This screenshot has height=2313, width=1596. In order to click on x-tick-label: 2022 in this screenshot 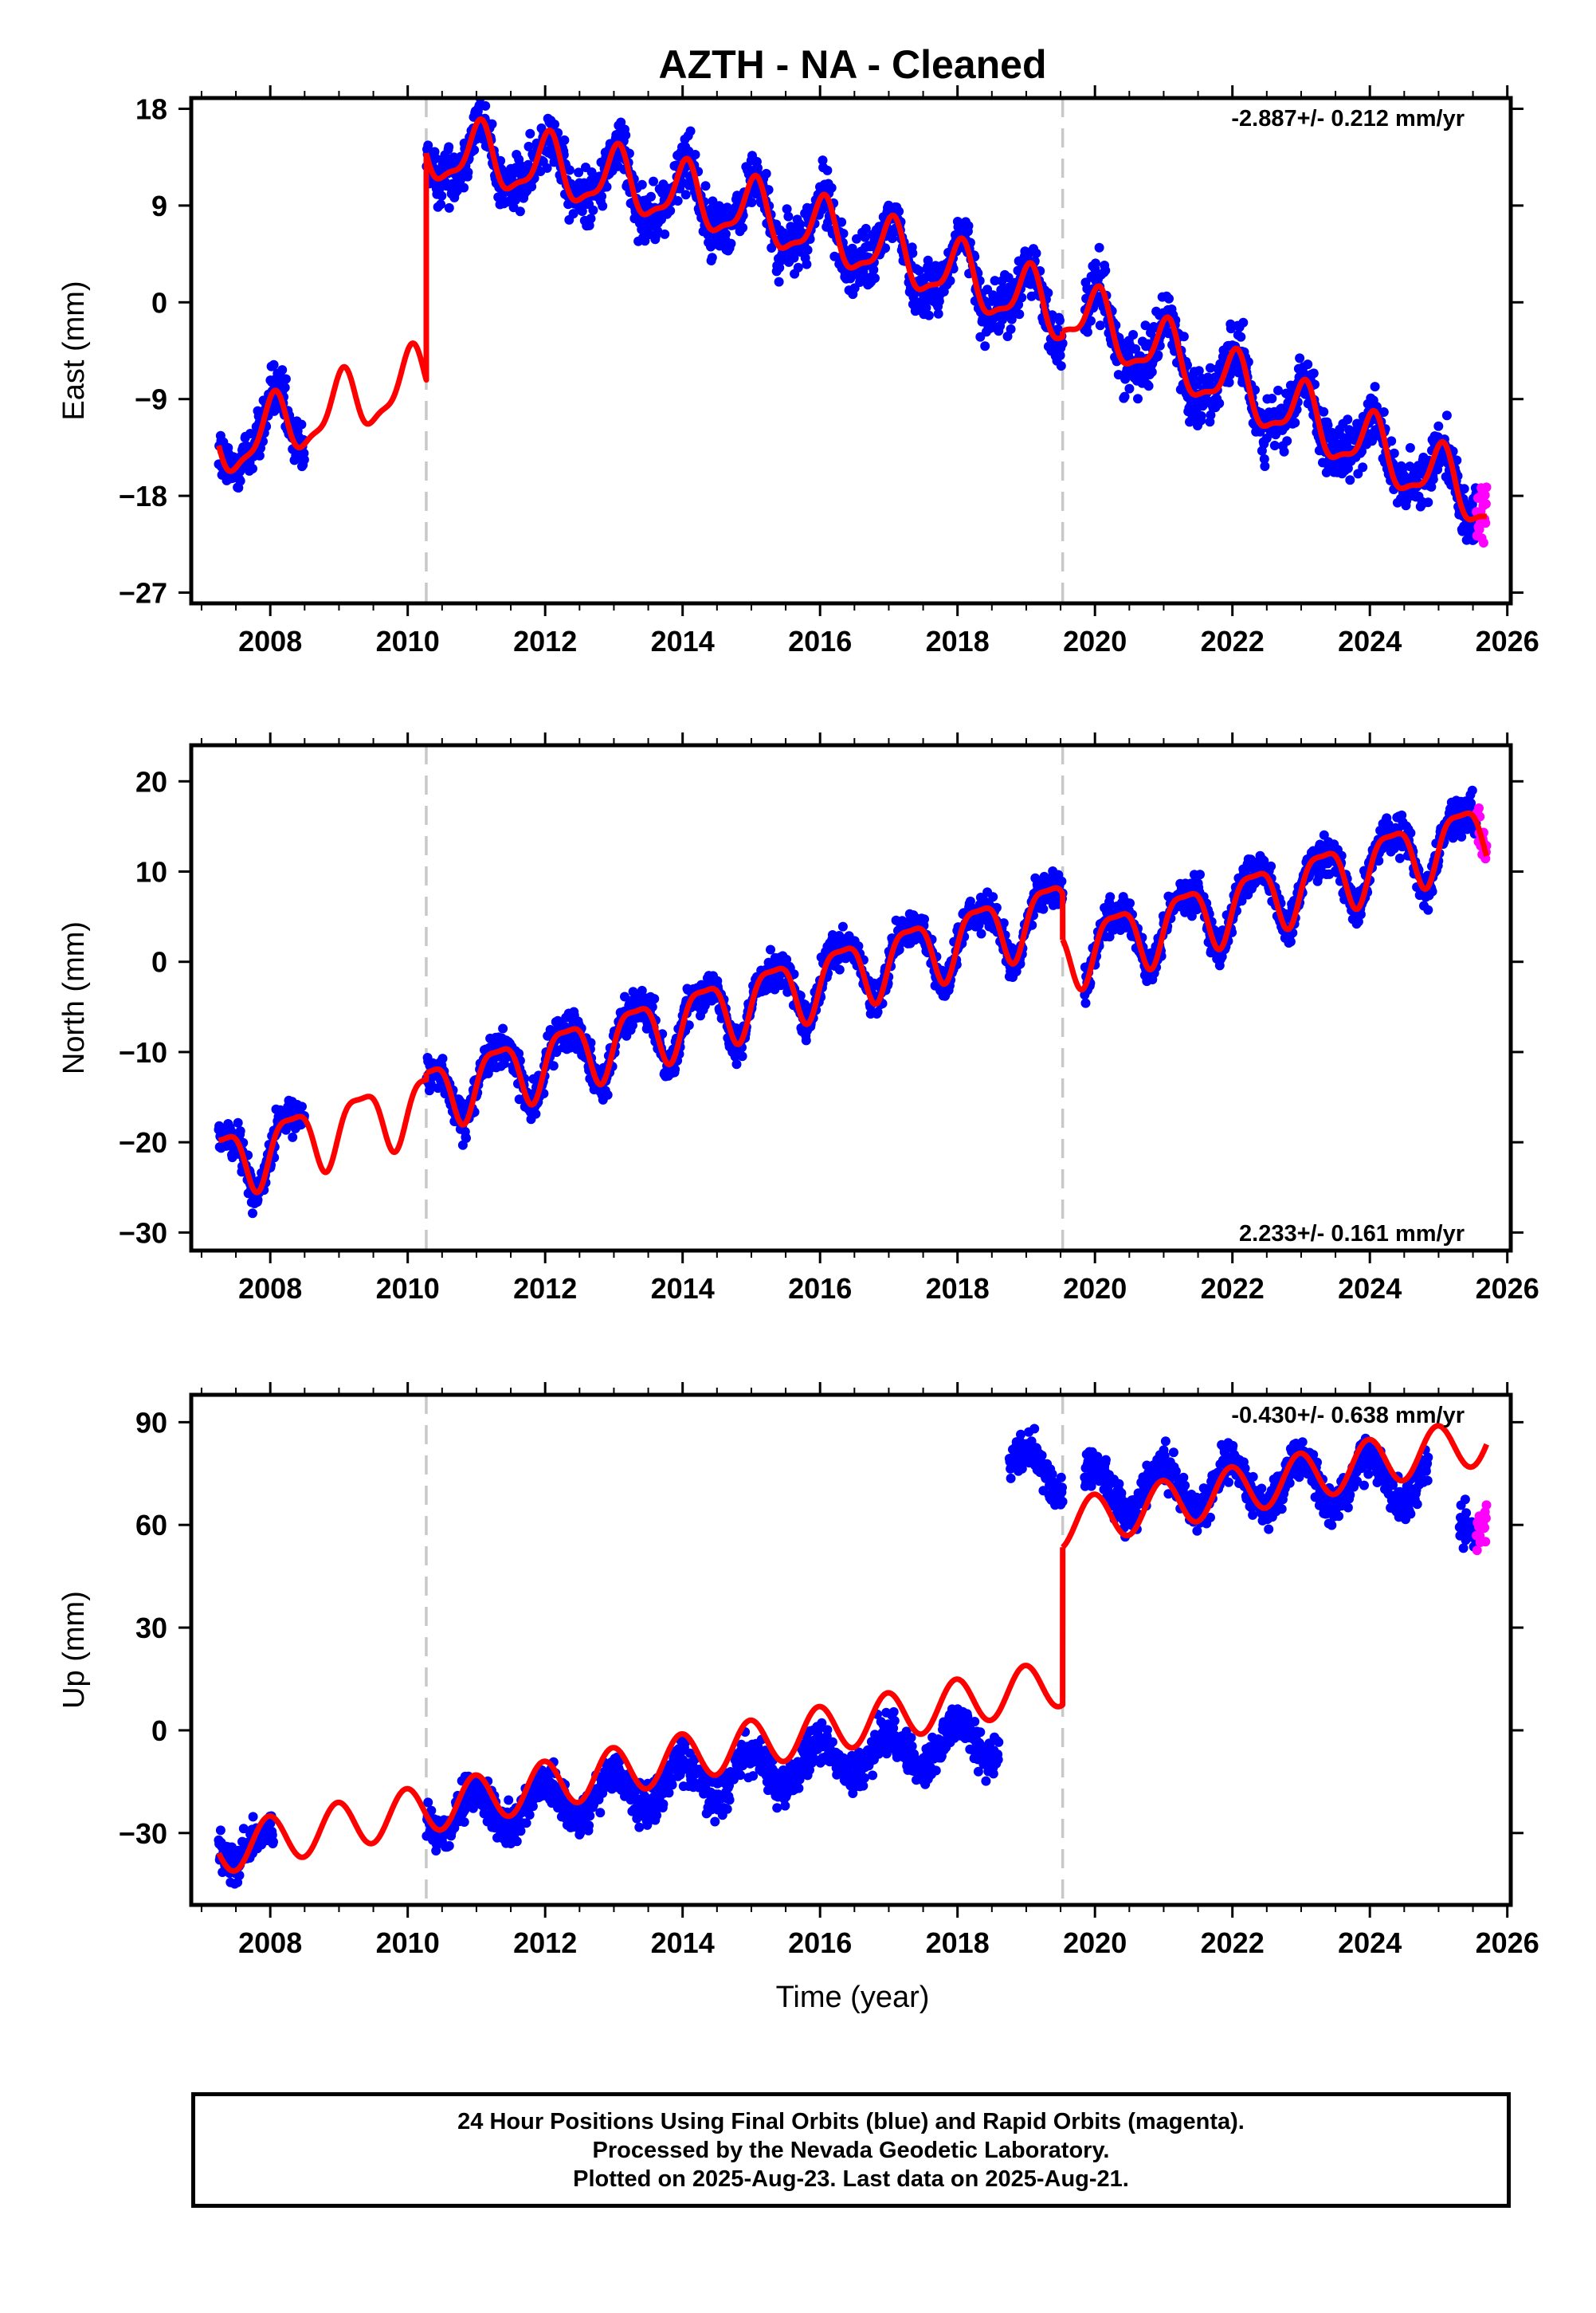, I will do `click(1233, 1288)`.